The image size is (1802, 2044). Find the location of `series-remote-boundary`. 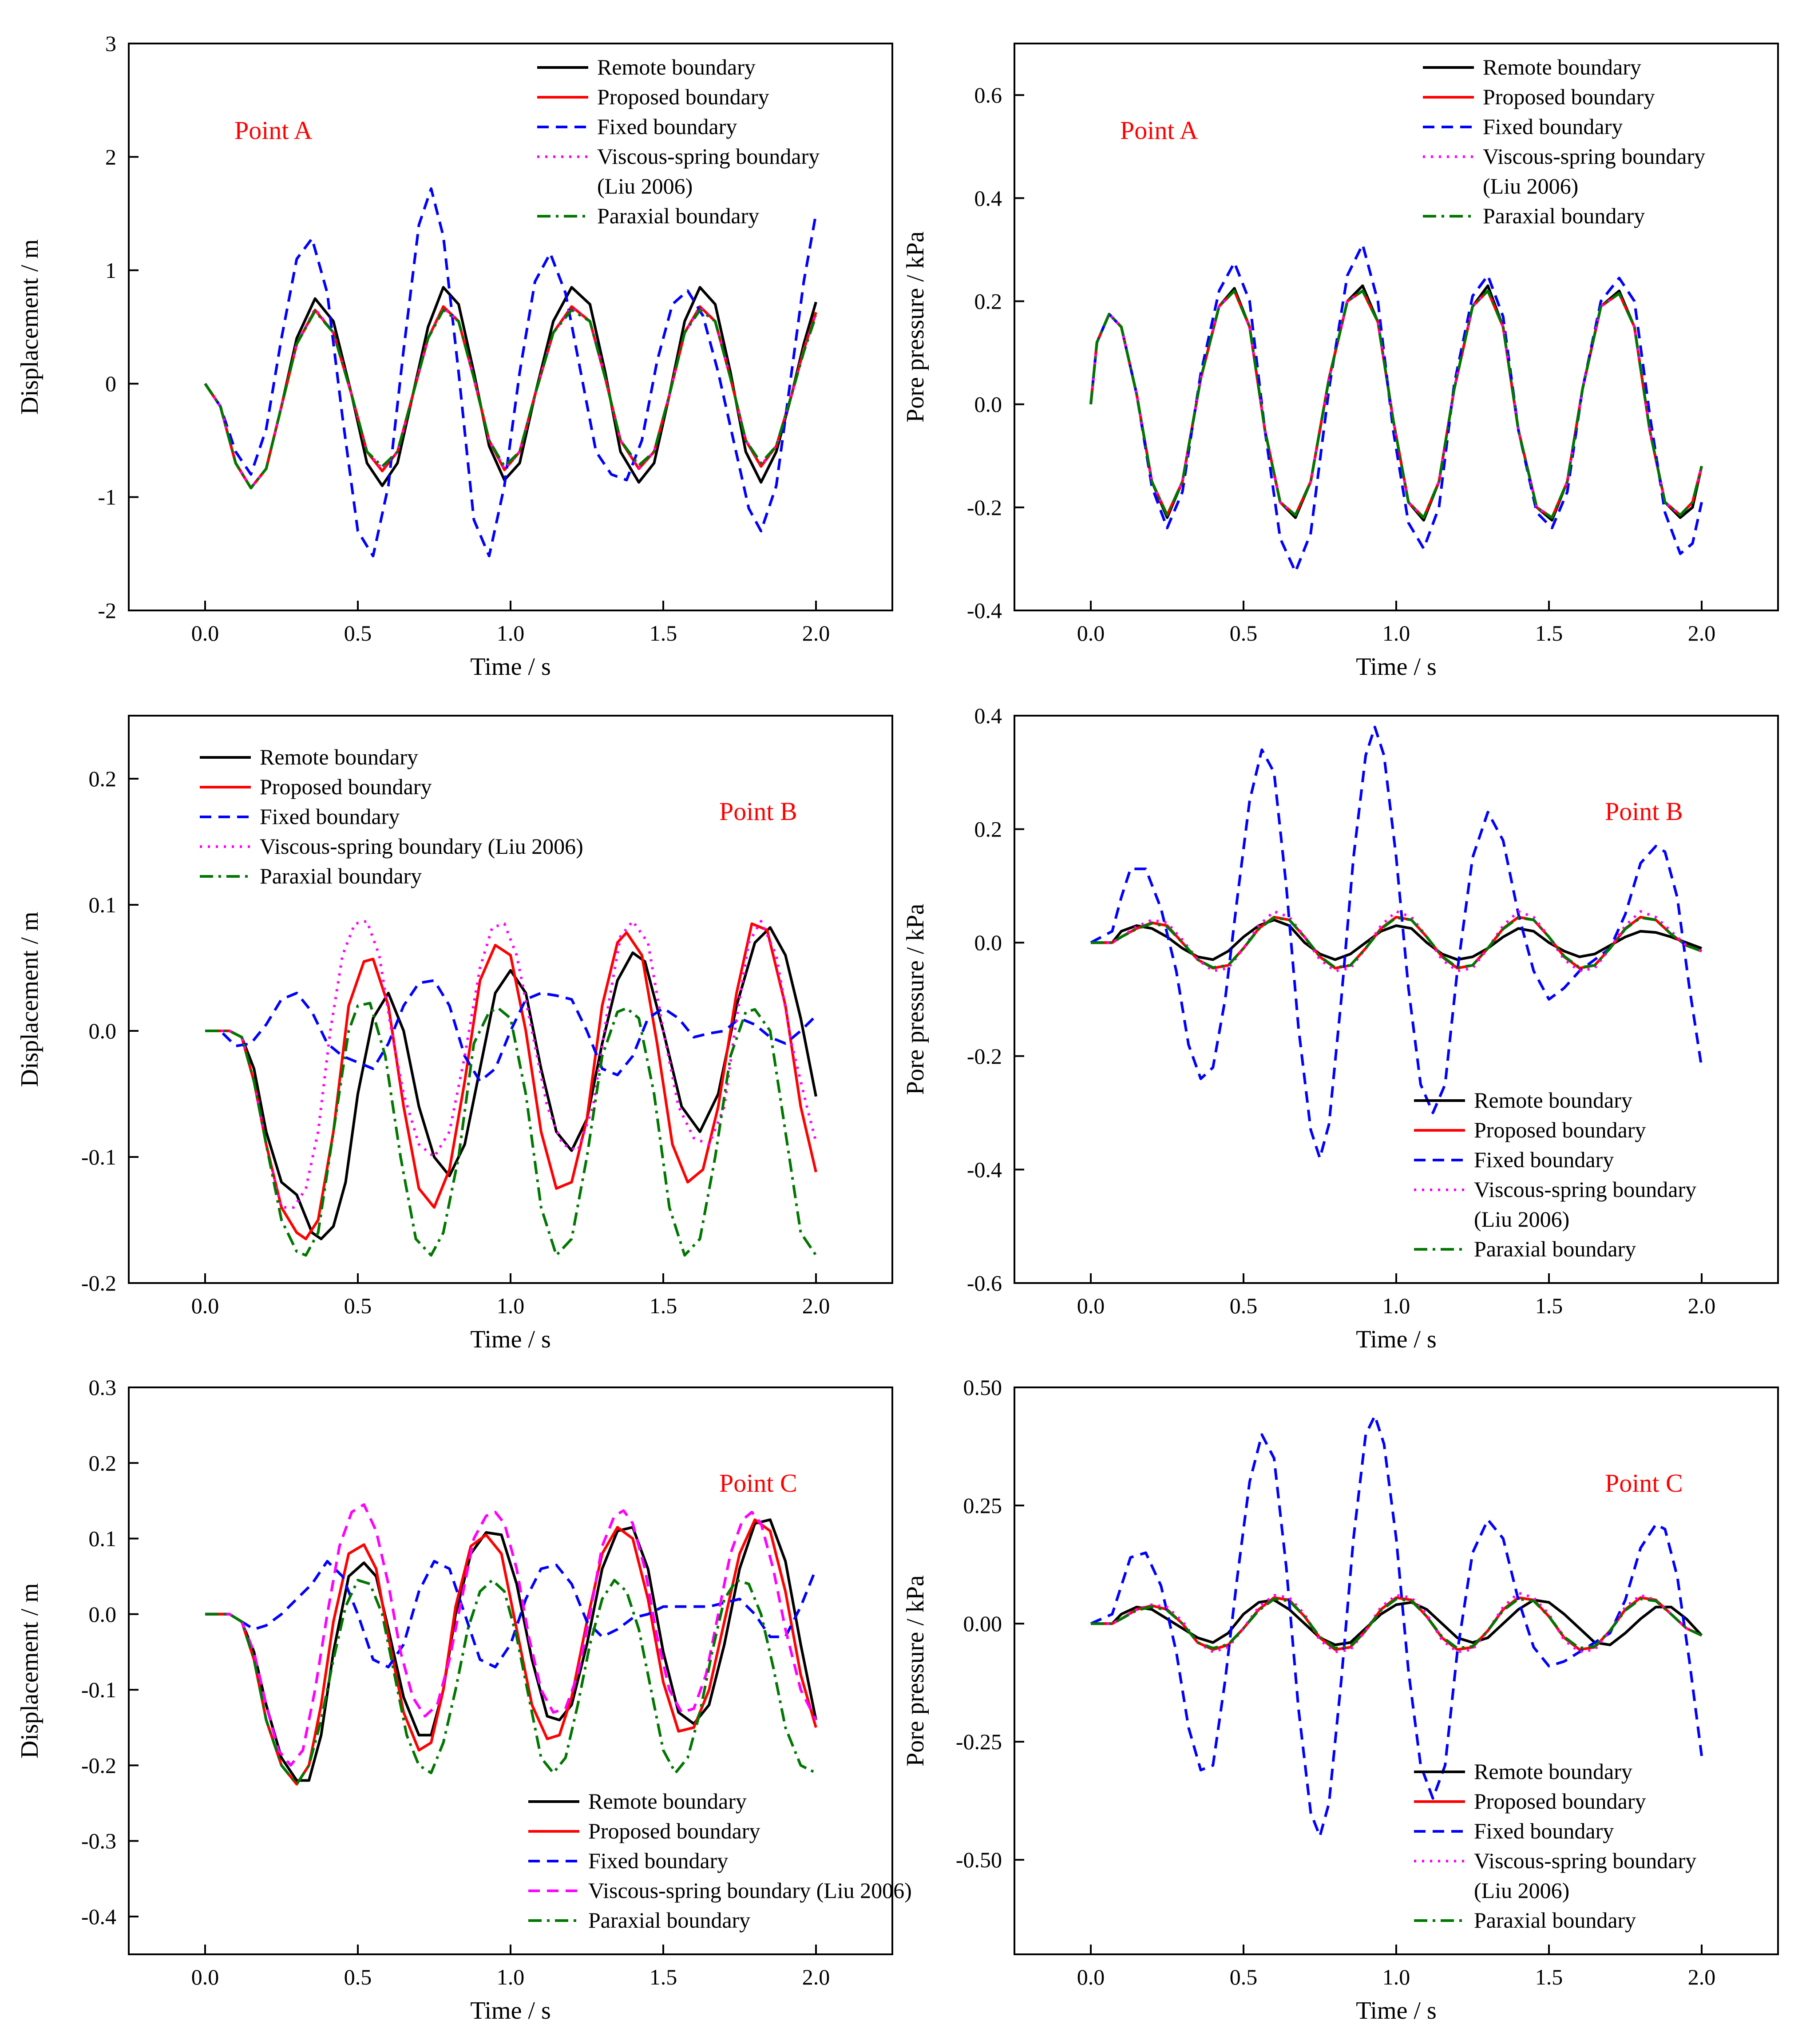

series-remote-boundary is located at coordinates (510, 388).